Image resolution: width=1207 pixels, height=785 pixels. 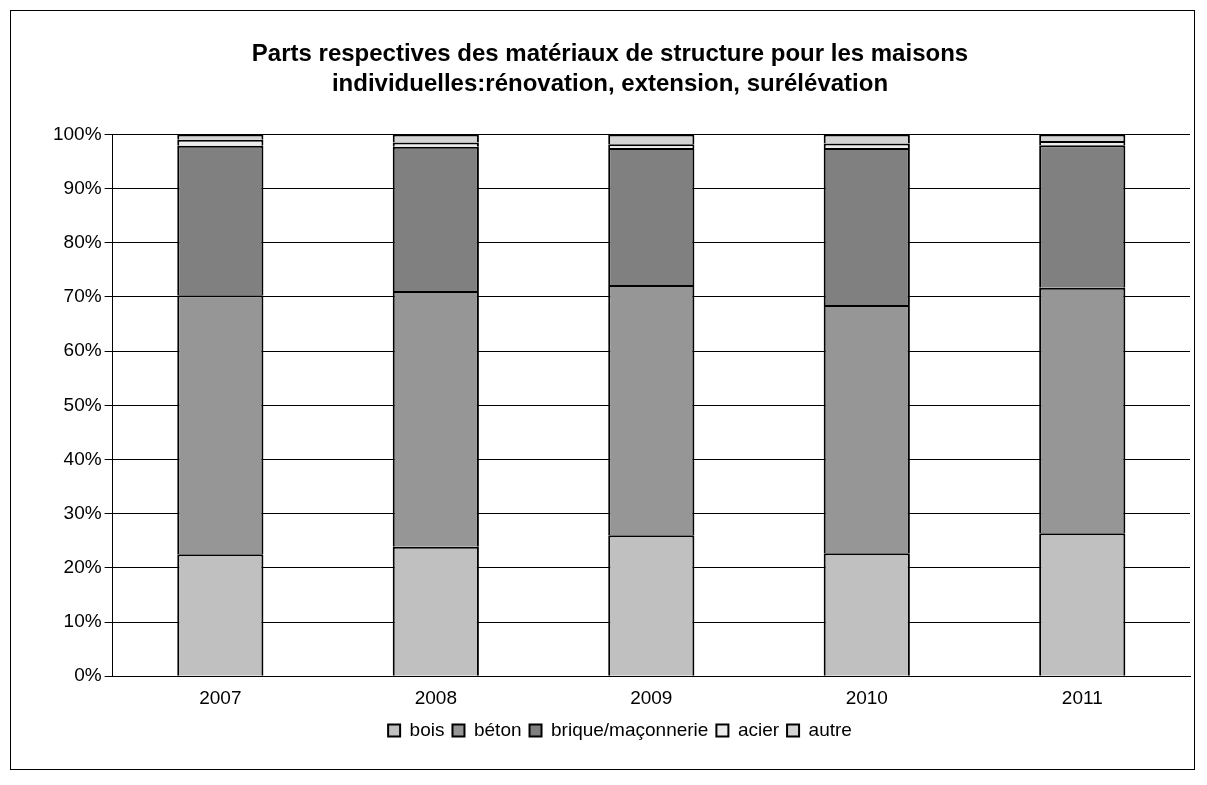 I want to click on y-tick-label: 0%, so click(x=88, y=675).